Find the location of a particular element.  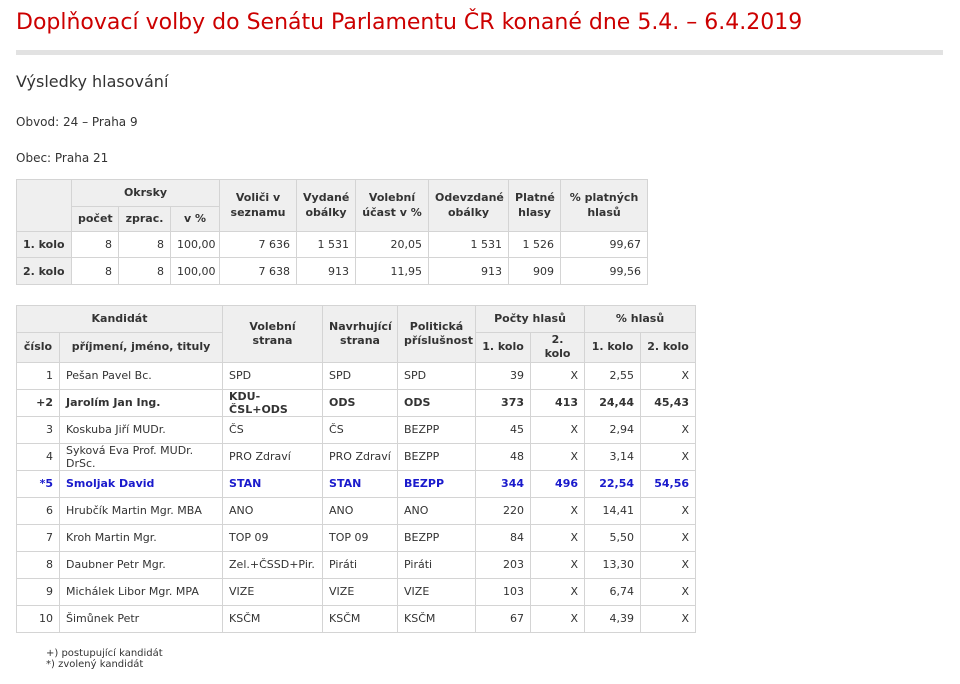

candidates-header-hlasy-kolo2: 2. kolo is located at coordinates (558, 347).